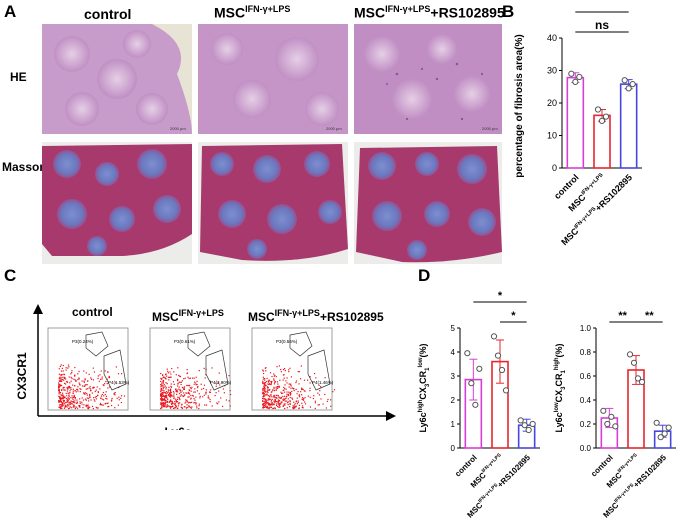 The height and width of the screenshot is (518, 685). Describe the element at coordinates (107, 14) in the screenshot. I see `panel-a-title-control: control` at that location.